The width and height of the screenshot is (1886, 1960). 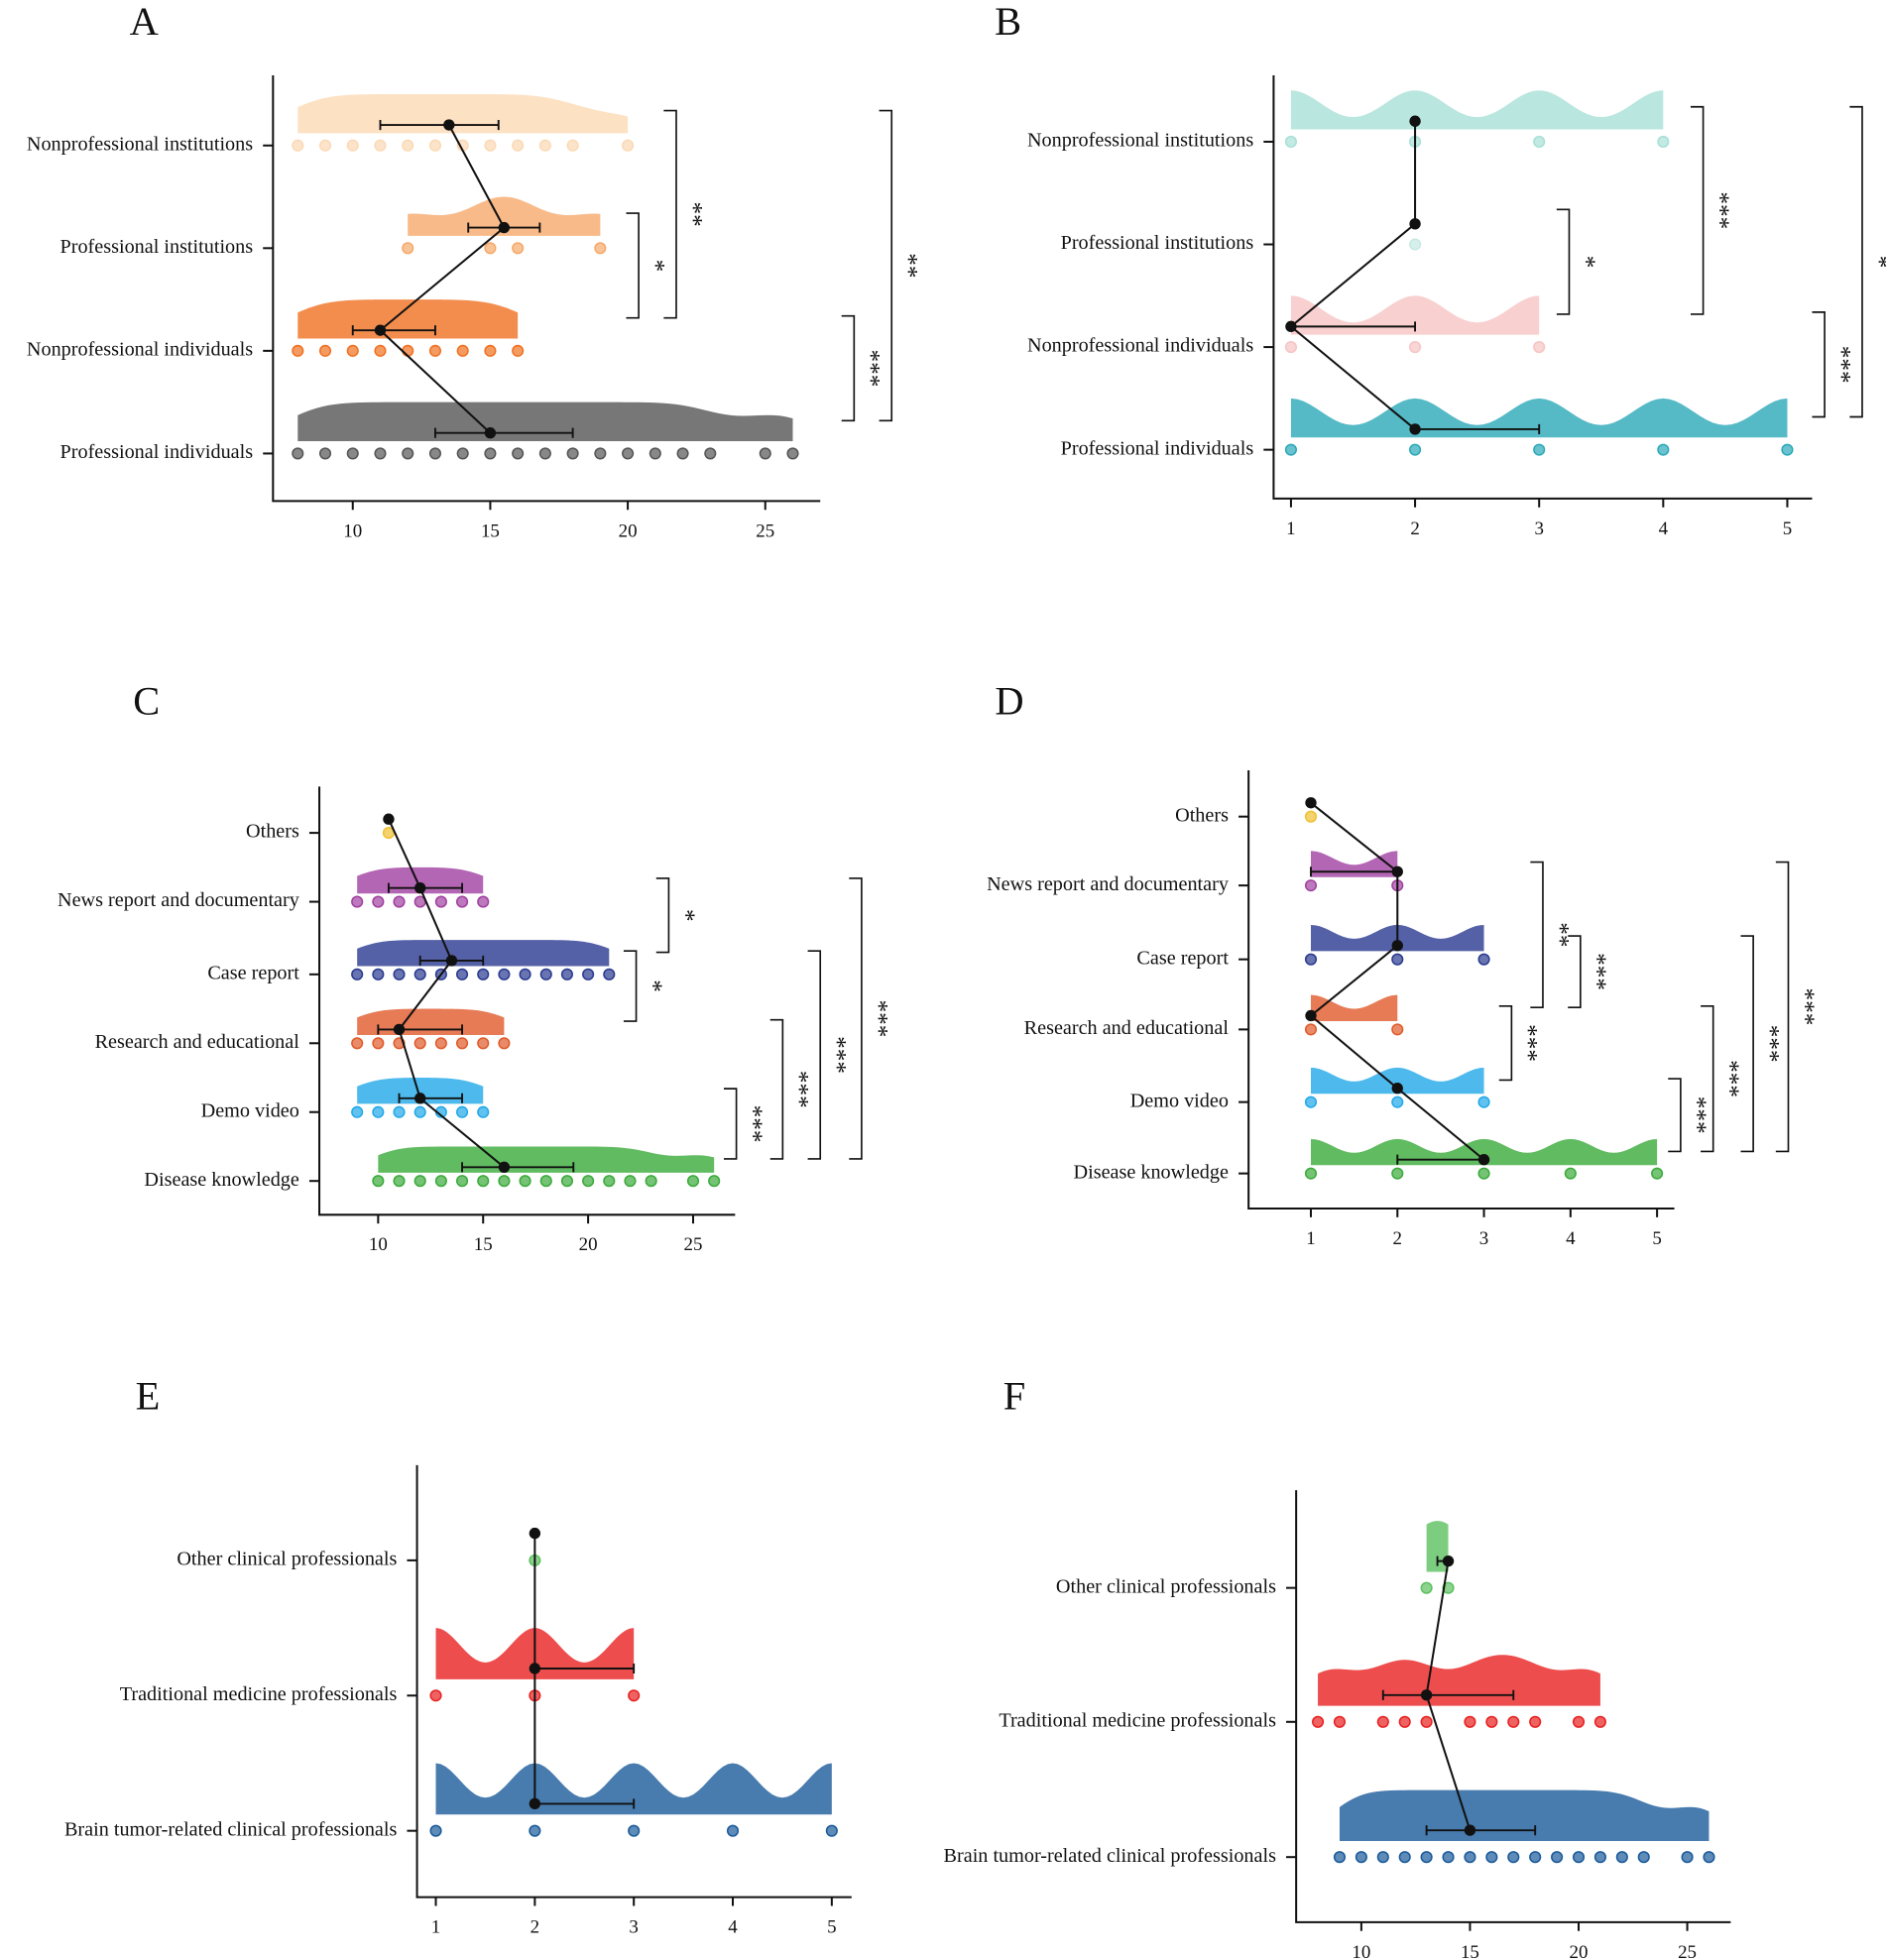 I want to click on category-label: Professional institutions, so click(x=1157, y=243).